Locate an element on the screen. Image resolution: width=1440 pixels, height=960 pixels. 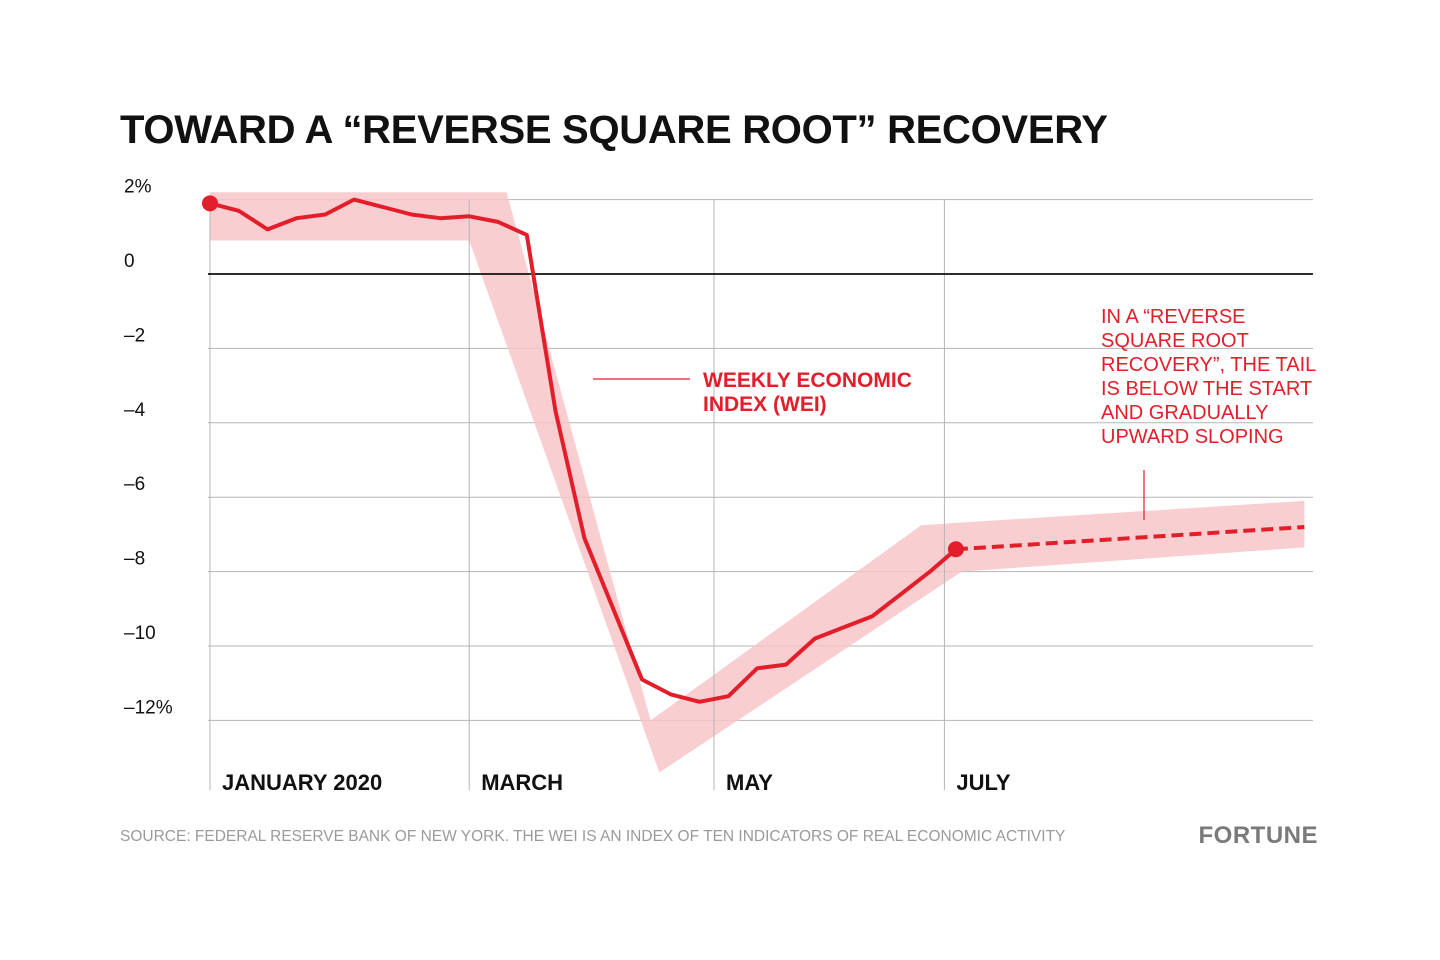
y-tick-label: 2% is located at coordinates (138, 187).